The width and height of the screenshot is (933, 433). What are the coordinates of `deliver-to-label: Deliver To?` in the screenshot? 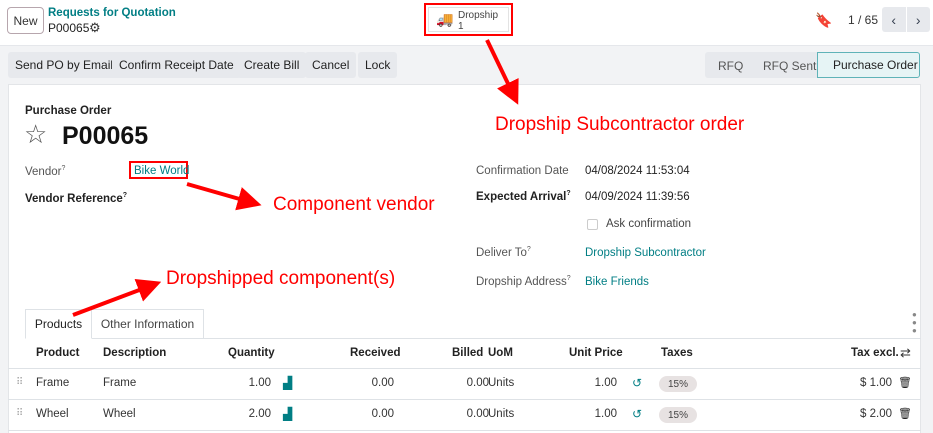 It's located at (503, 252).